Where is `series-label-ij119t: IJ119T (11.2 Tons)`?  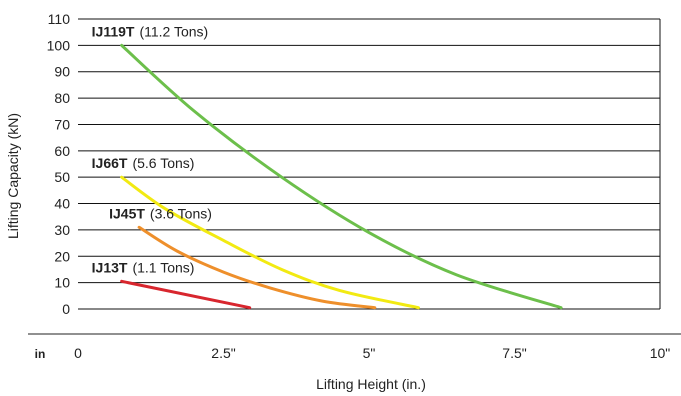 series-label-ij119t: IJ119T (11.2 Tons) is located at coordinates (150, 31).